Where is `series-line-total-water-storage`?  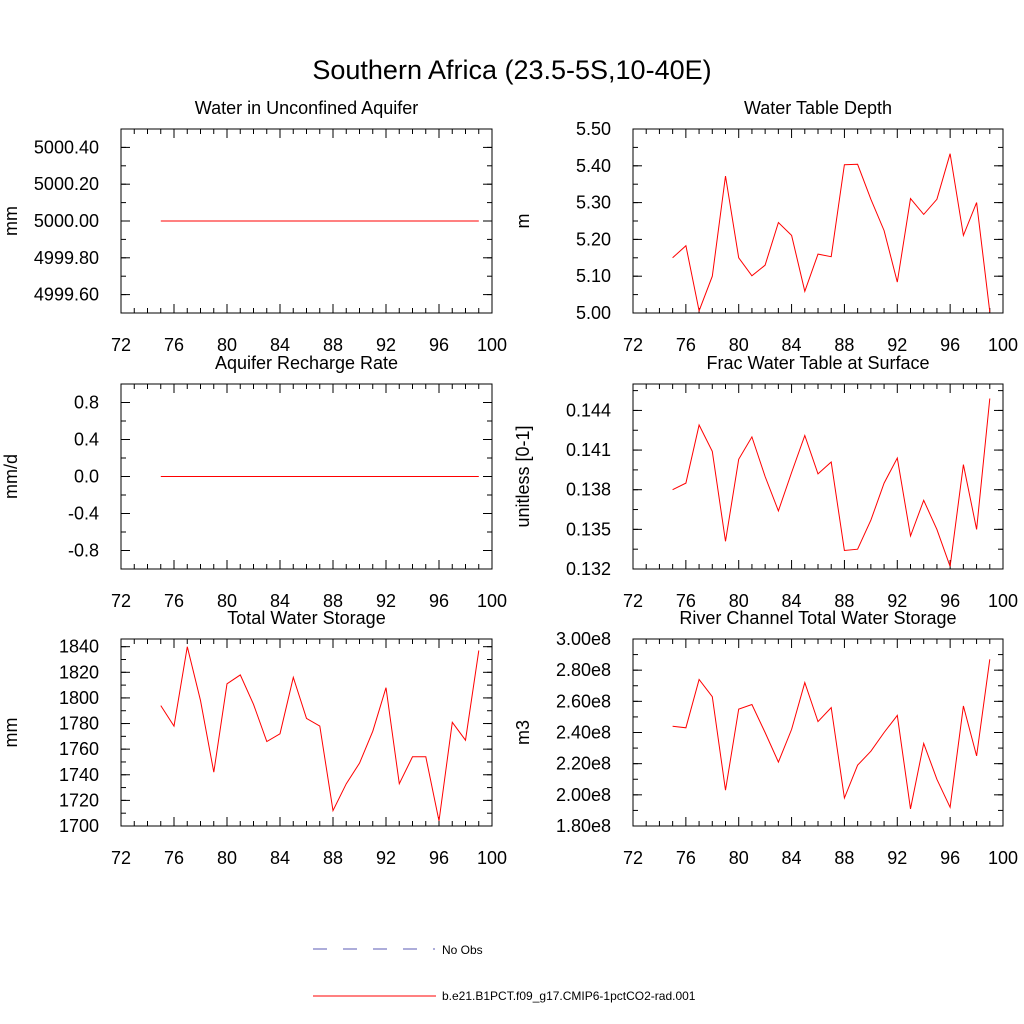 series-line-total-water-storage is located at coordinates (320, 734).